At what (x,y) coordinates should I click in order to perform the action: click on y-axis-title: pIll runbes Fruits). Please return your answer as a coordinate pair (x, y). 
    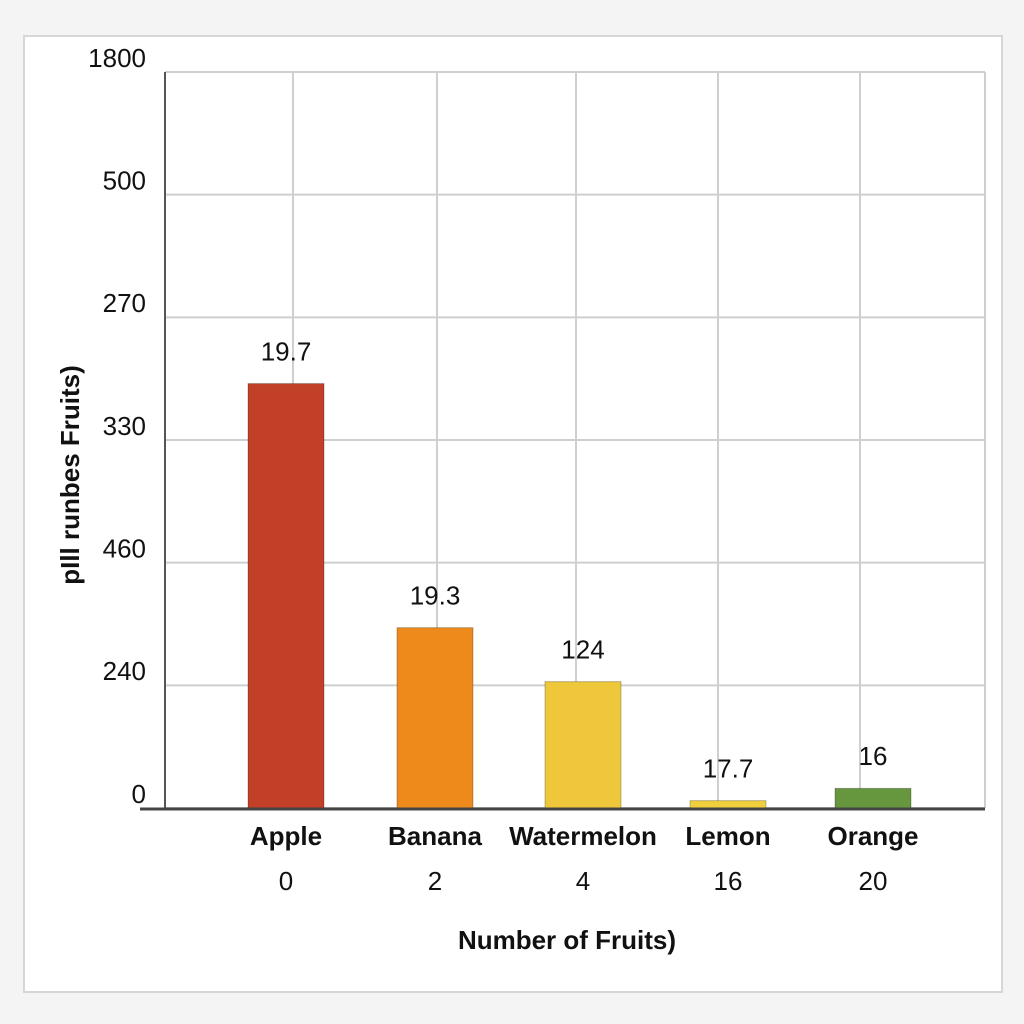
    Looking at the image, I should click on (70, 475).